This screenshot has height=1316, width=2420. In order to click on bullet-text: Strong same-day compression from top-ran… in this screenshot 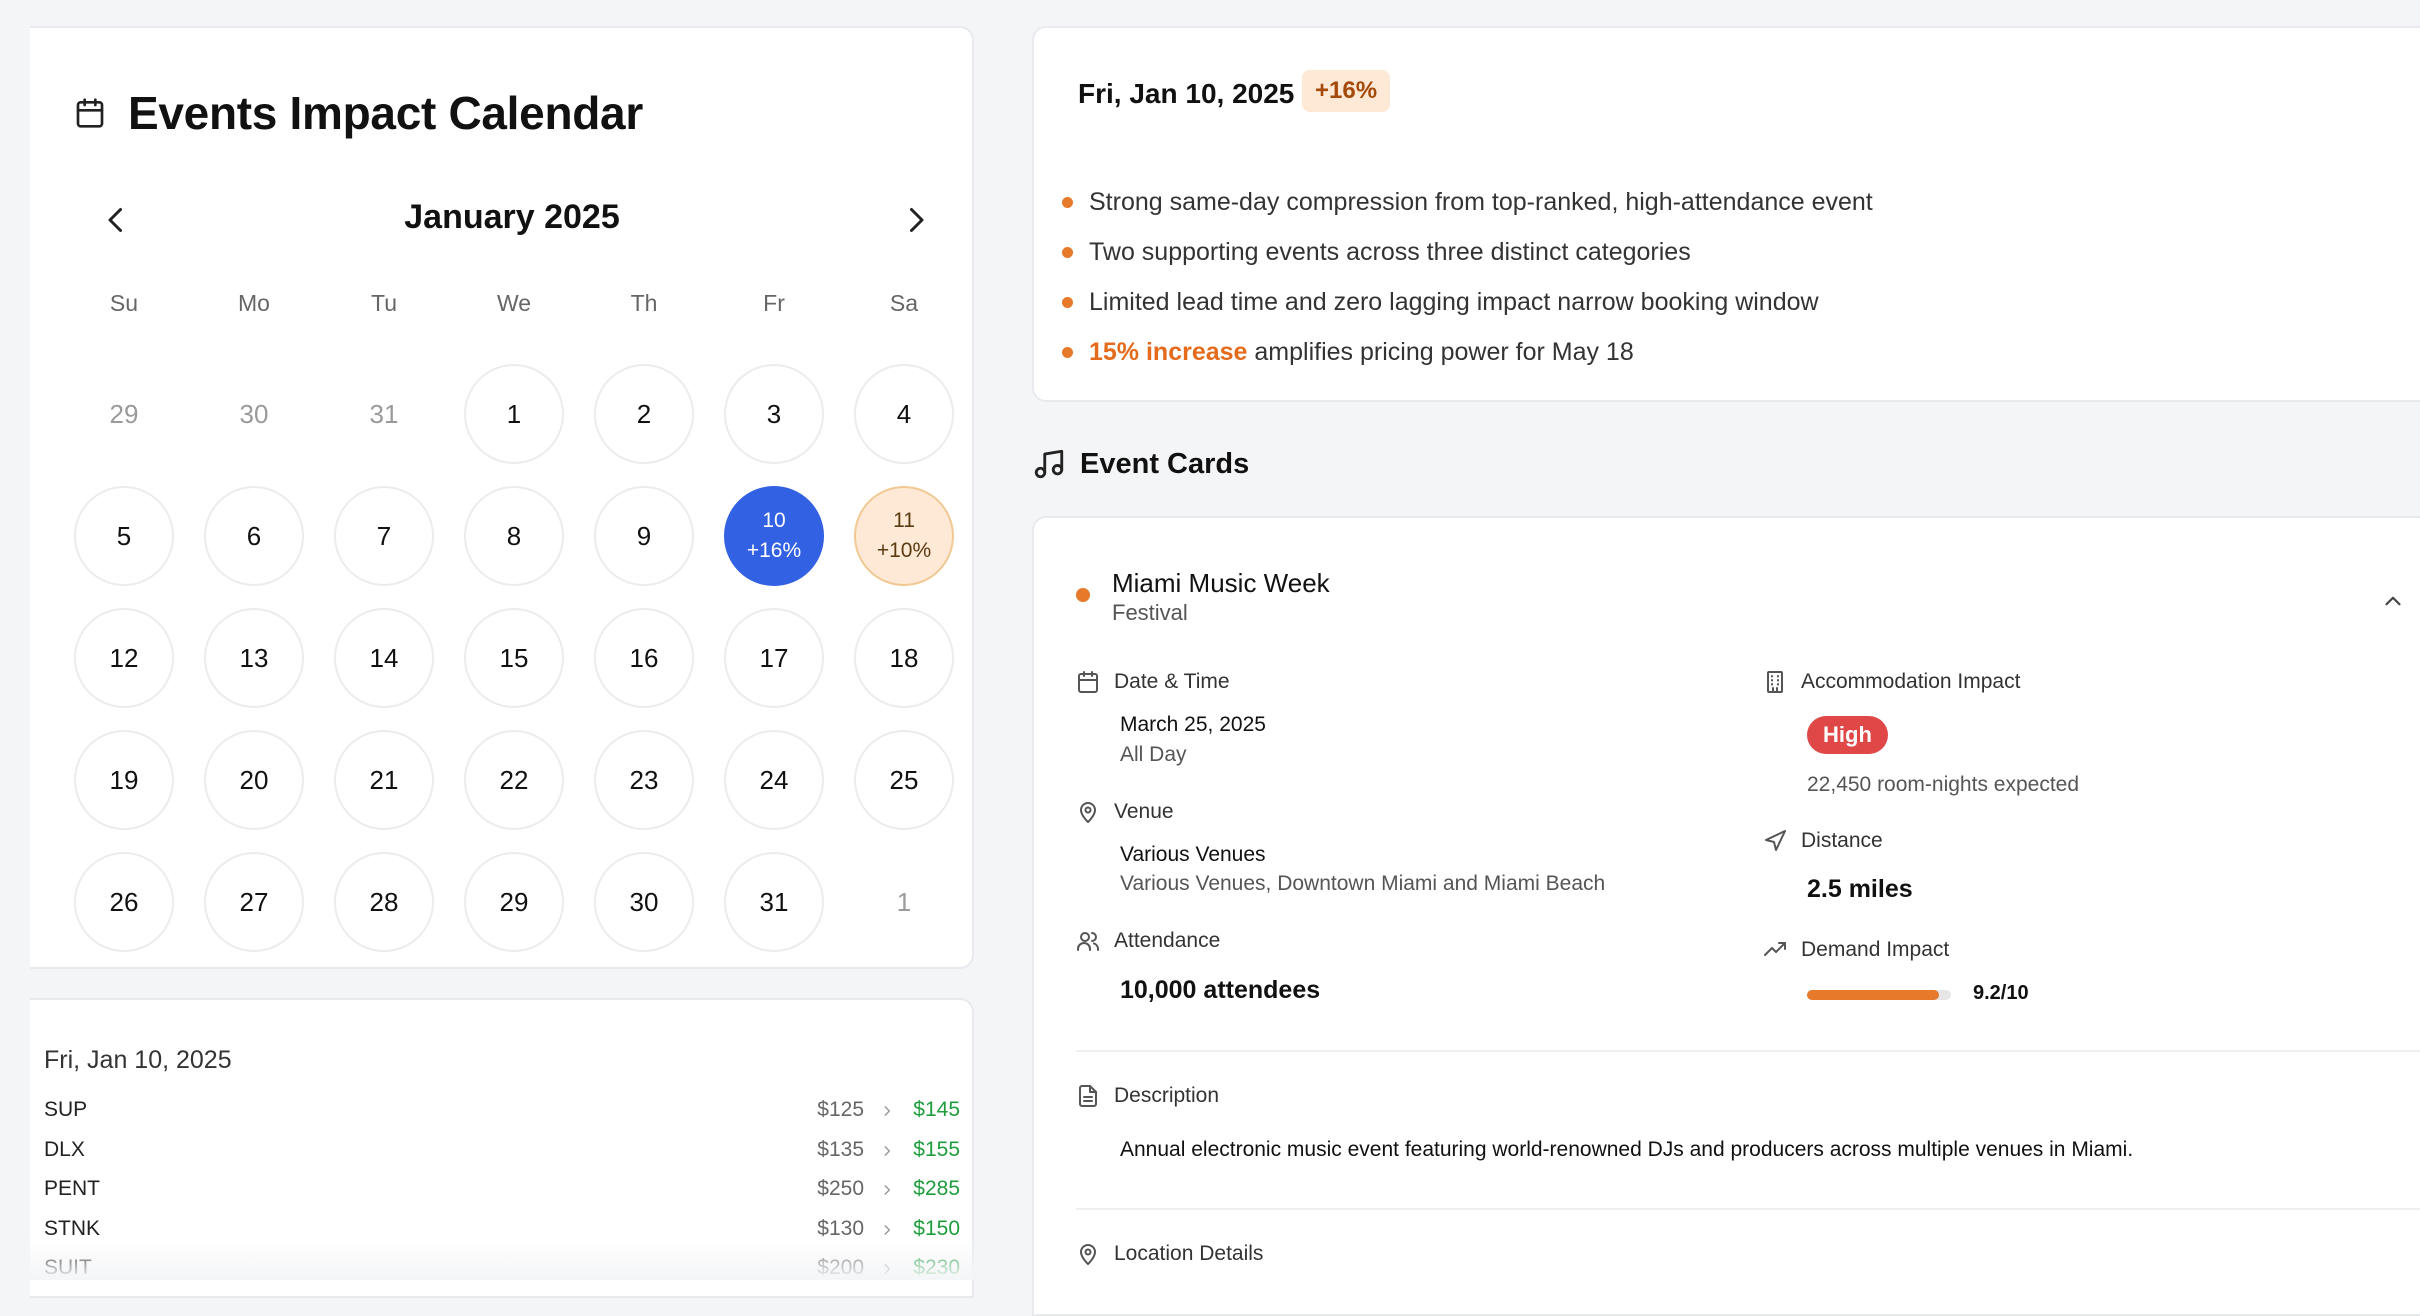, I will do `click(1481, 202)`.